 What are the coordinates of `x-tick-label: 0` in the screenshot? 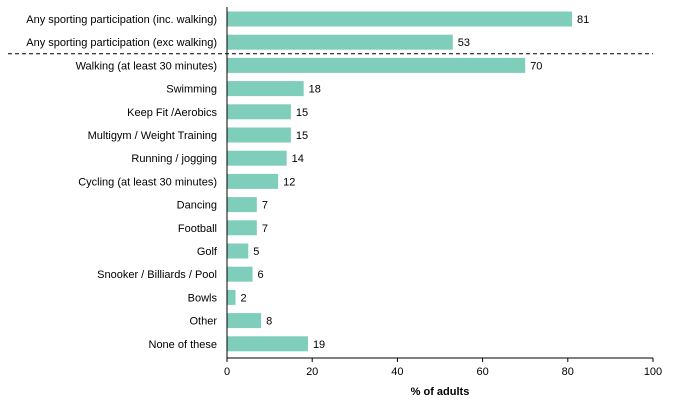 It's located at (227, 372).